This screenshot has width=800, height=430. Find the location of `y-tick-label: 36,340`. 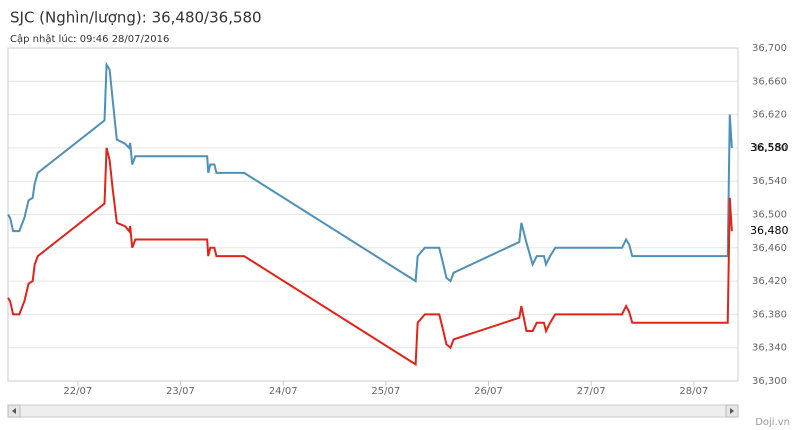

y-tick-label: 36,340 is located at coordinates (769, 348).